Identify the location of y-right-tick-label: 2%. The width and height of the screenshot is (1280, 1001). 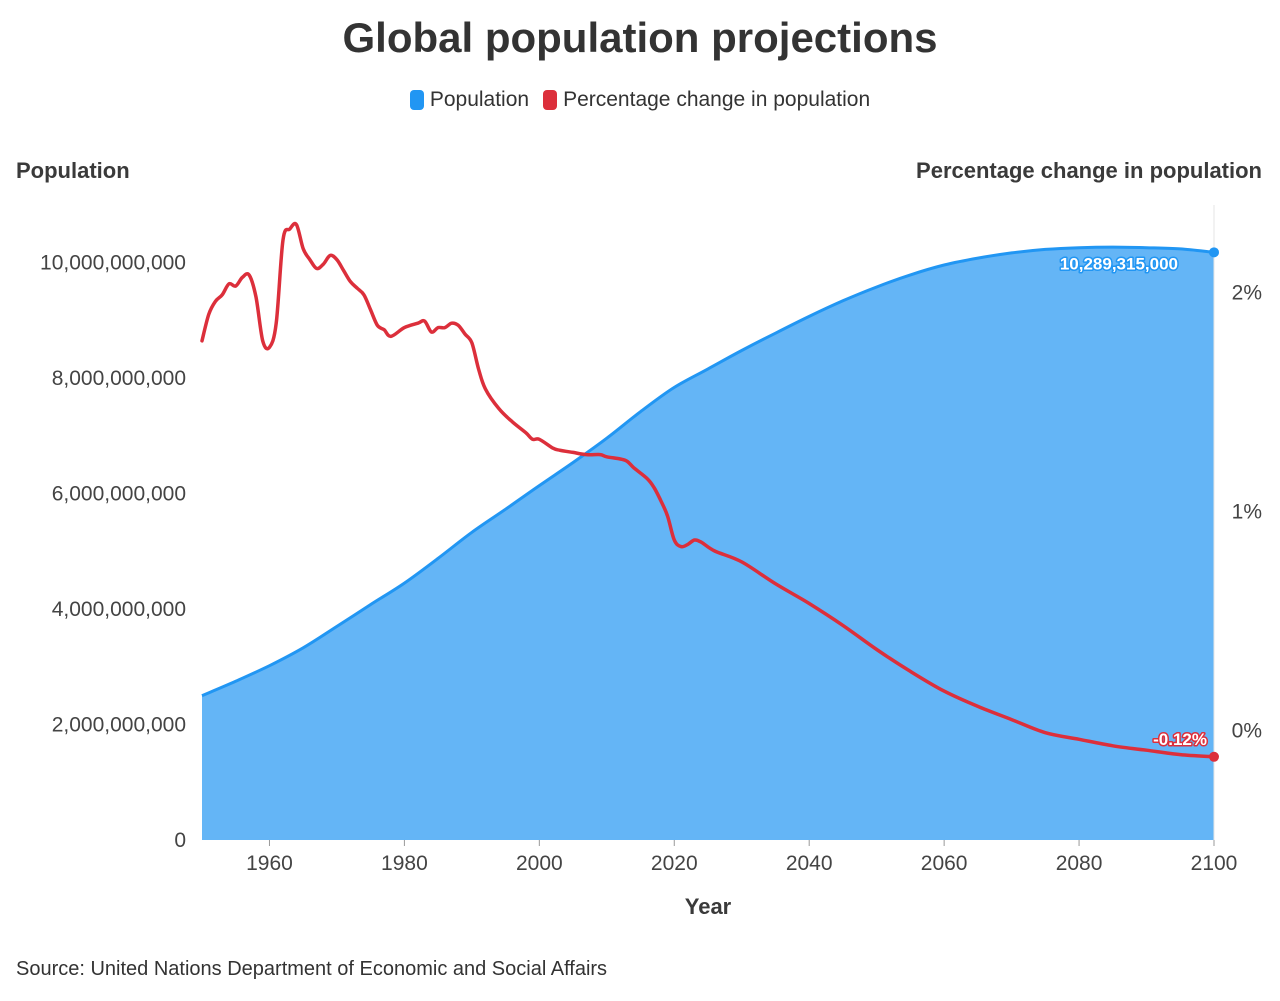
(1247, 293).